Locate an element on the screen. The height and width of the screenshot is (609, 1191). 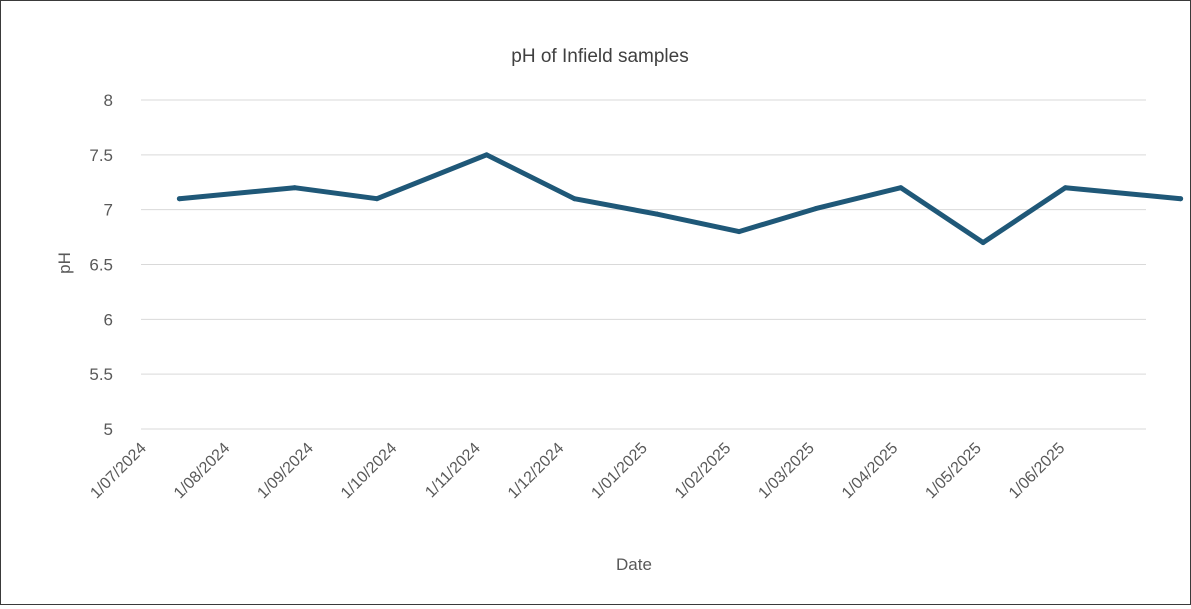
y-tick-label: 5 is located at coordinates (108, 429).